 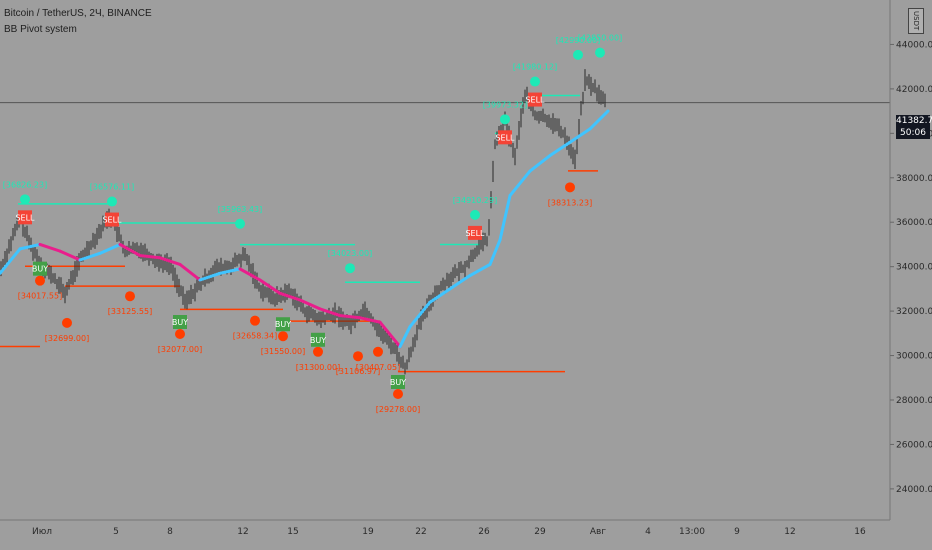 What do you see at coordinates (255, 336) in the screenshot?
I see `pivot-low-label: [32658.34]` at bounding box center [255, 336].